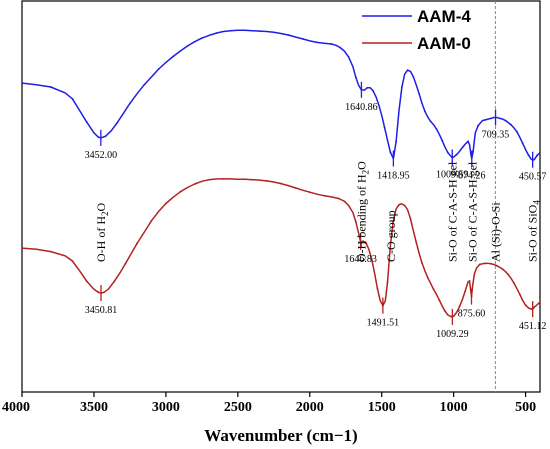 This screenshot has width=550, height=449. Describe the element at coordinates (472, 176) in the screenshot. I see `peak-label: 874.26` at that location.